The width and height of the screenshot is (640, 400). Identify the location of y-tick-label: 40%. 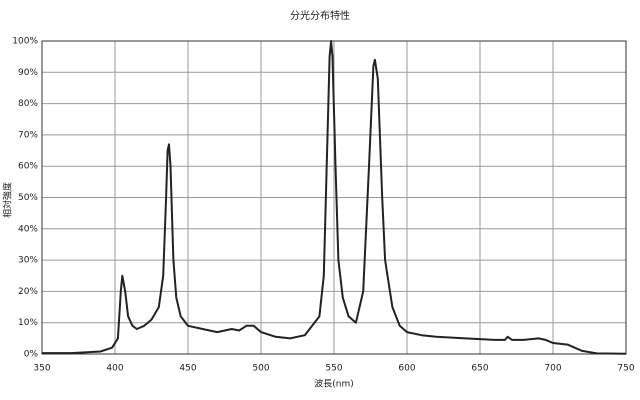
(28, 229).